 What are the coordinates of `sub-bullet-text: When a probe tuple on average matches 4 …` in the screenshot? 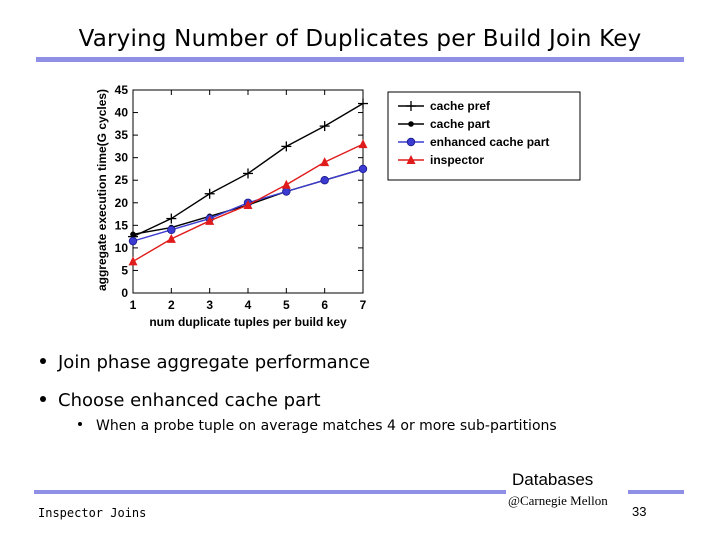 It's located at (326, 426).